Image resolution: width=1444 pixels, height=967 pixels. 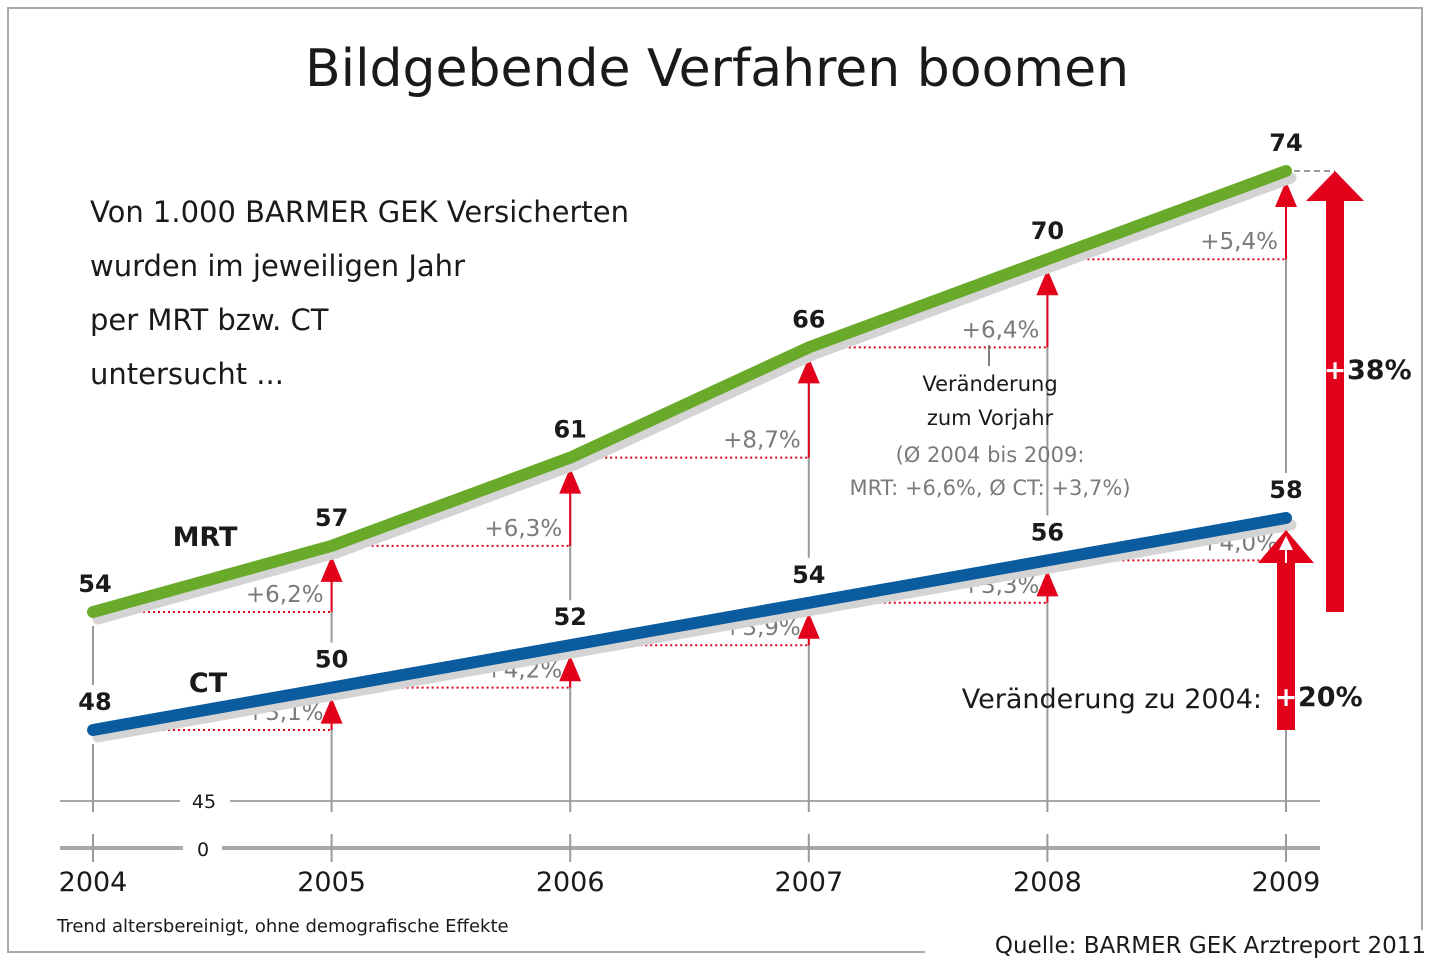 I want to click on x-tick-label: 2007, so click(x=808, y=882).